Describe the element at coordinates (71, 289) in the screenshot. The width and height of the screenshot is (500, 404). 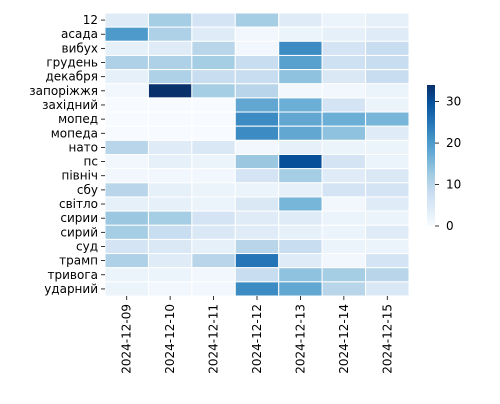
I see `y-tick-label: ударний` at that location.